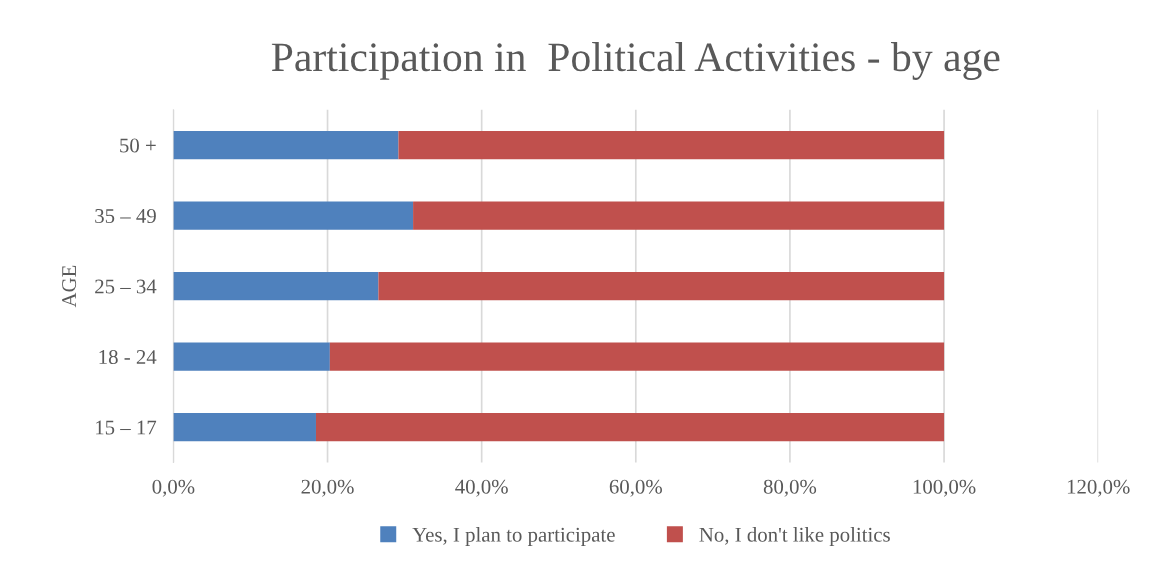 Image resolution: width=1156 pixels, height=578 pixels. What do you see at coordinates (794, 537) in the screenshot?
I see `legend-label: No, I don't like politics` at bounding box center [794, 537].